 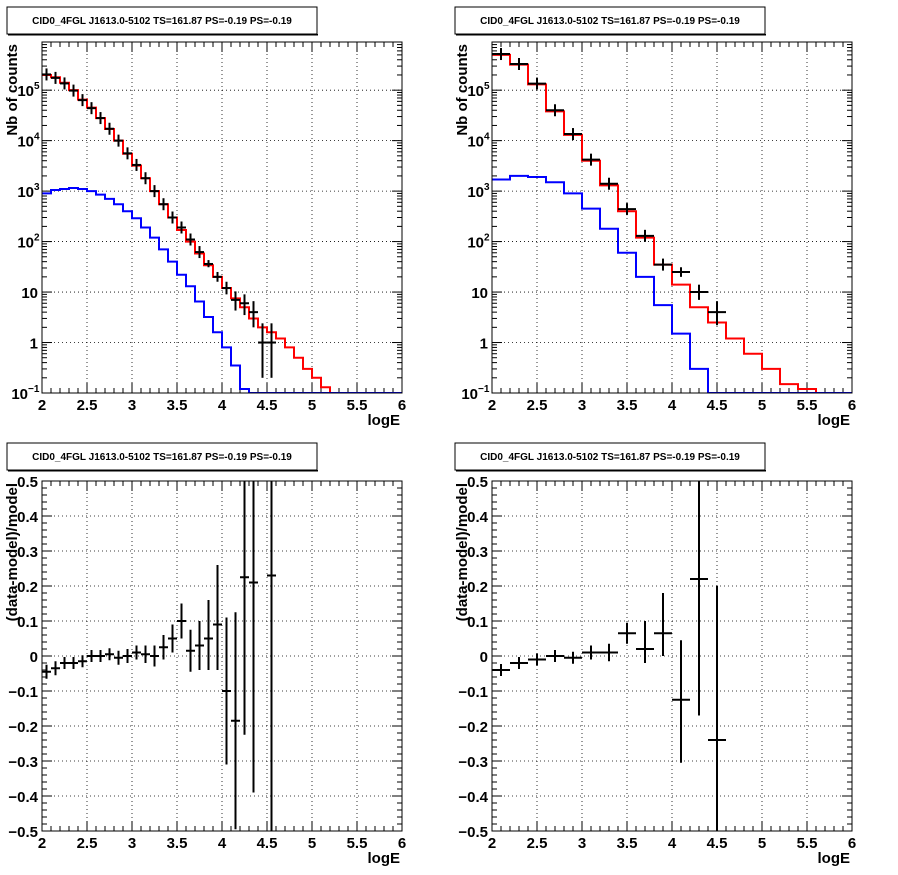 I want to click on title-box-shadow, so click(x=163, y=35).